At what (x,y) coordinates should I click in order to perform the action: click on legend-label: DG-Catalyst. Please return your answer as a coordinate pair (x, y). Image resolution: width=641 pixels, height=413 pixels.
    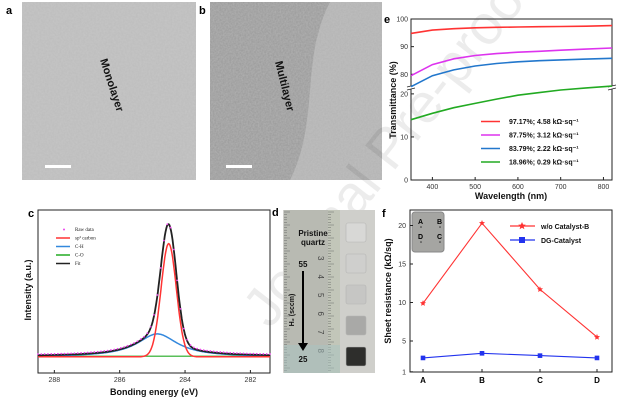
    Looking at the image, I should click on (561, 241).